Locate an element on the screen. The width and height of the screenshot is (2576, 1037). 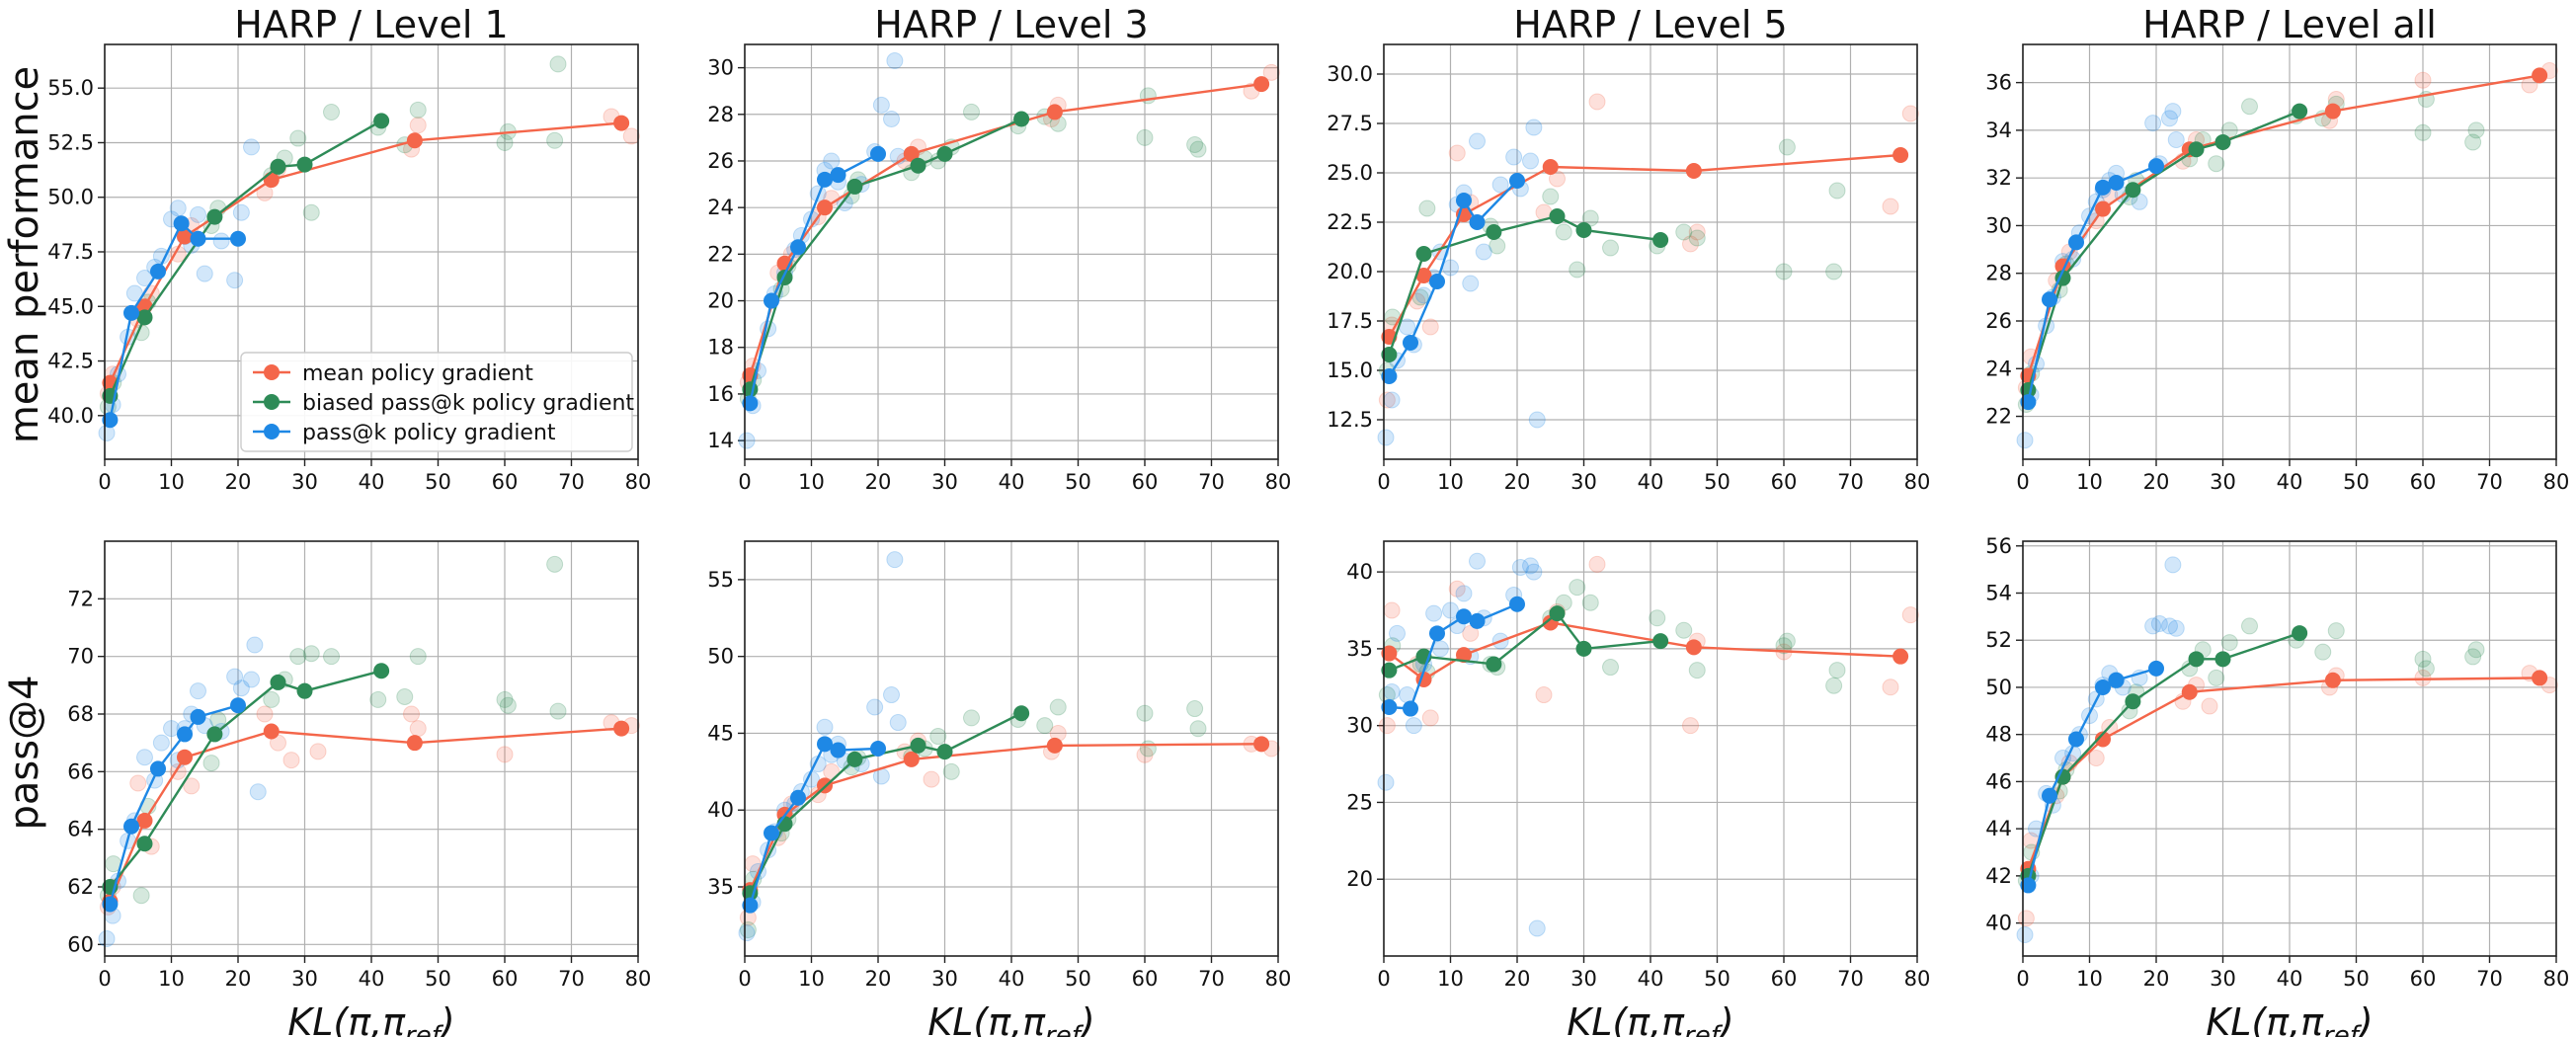
y-tick-label: 26 is located at coordinates (720, 161).